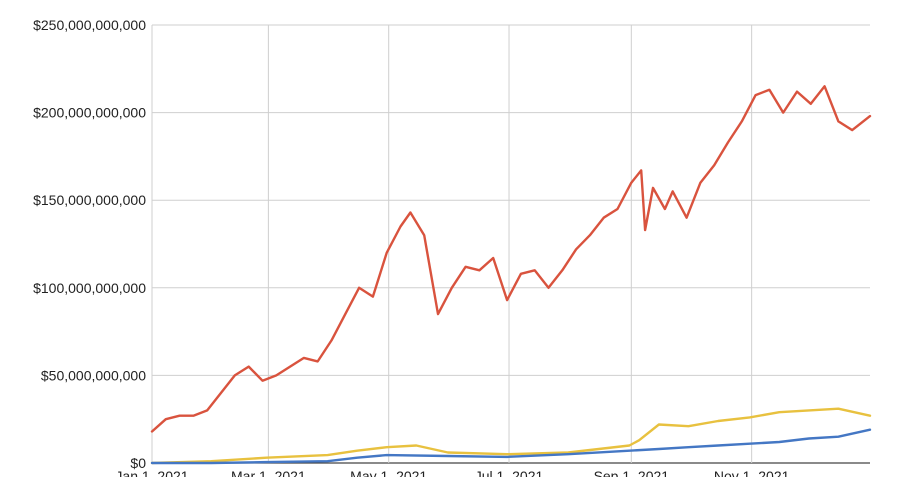 This screenshot has width=900, height=477. What do you see at coordinates (89, 288) in the screenshot?
I see `y-tick-label: $100,000,000,000` at bounding box center [89, 288].